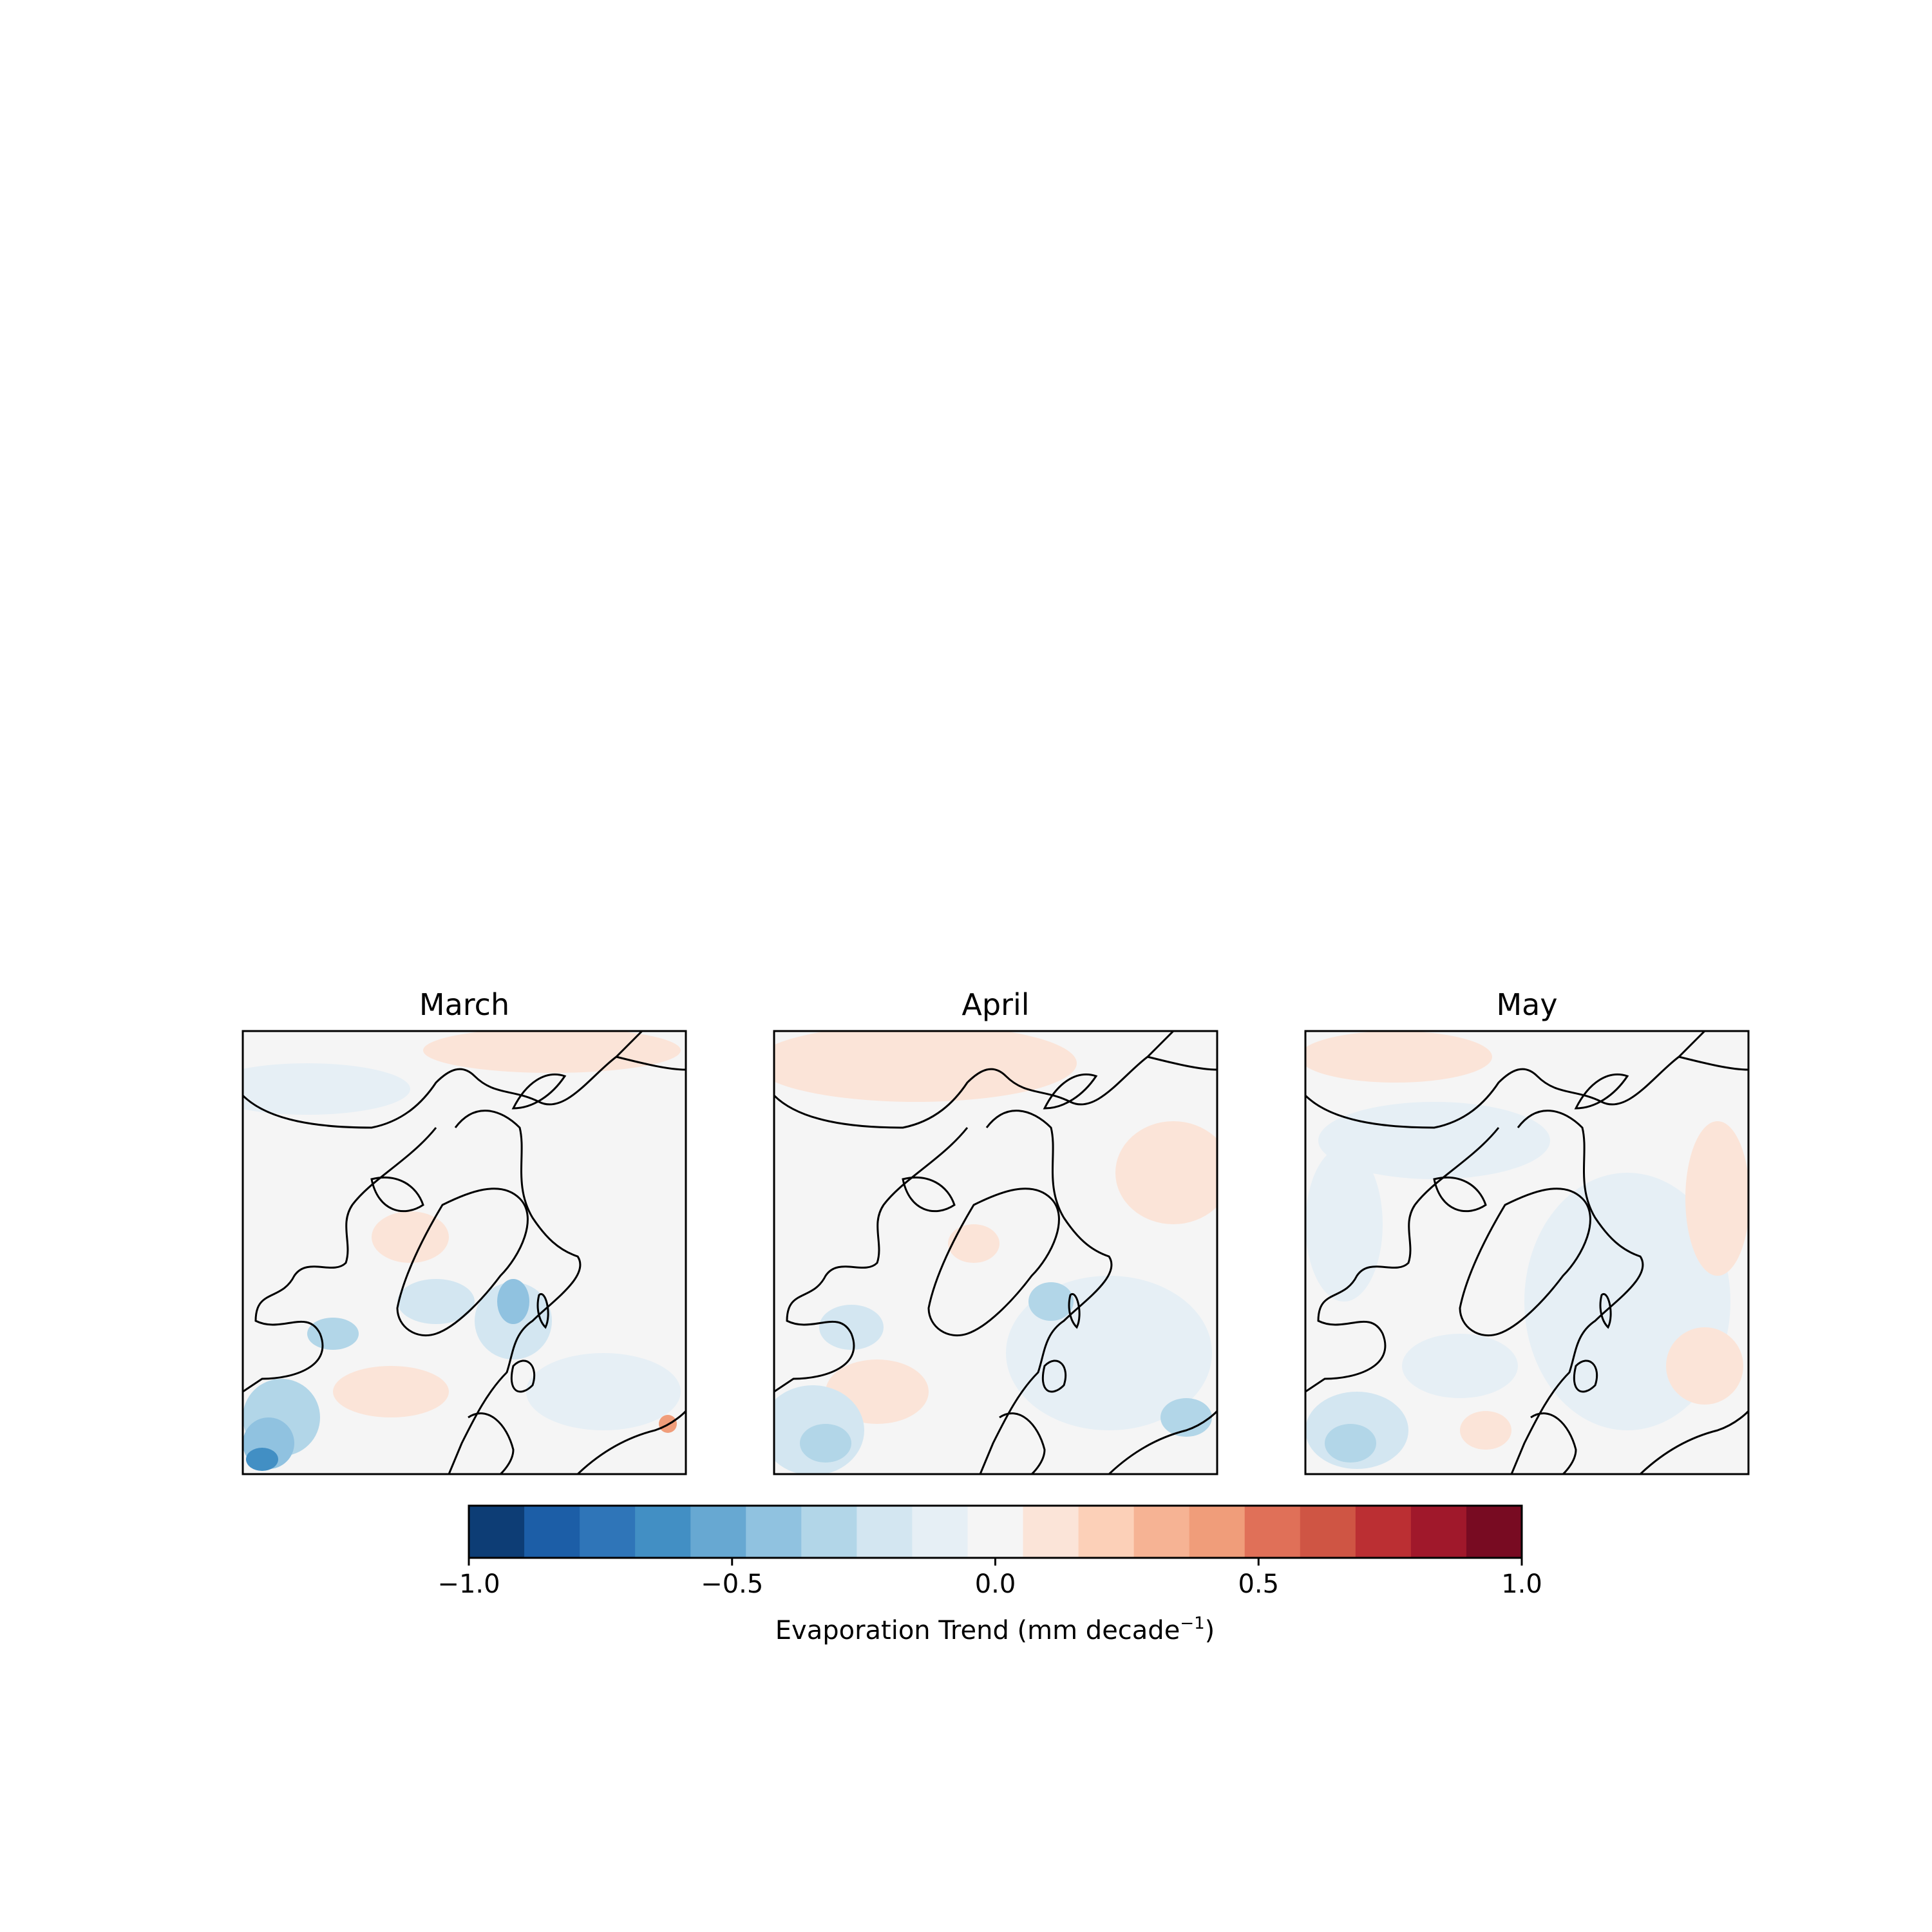  Describe the element at coordinates (995, 1005) in the screenshot. I see `panel-title-april: April` at that location.